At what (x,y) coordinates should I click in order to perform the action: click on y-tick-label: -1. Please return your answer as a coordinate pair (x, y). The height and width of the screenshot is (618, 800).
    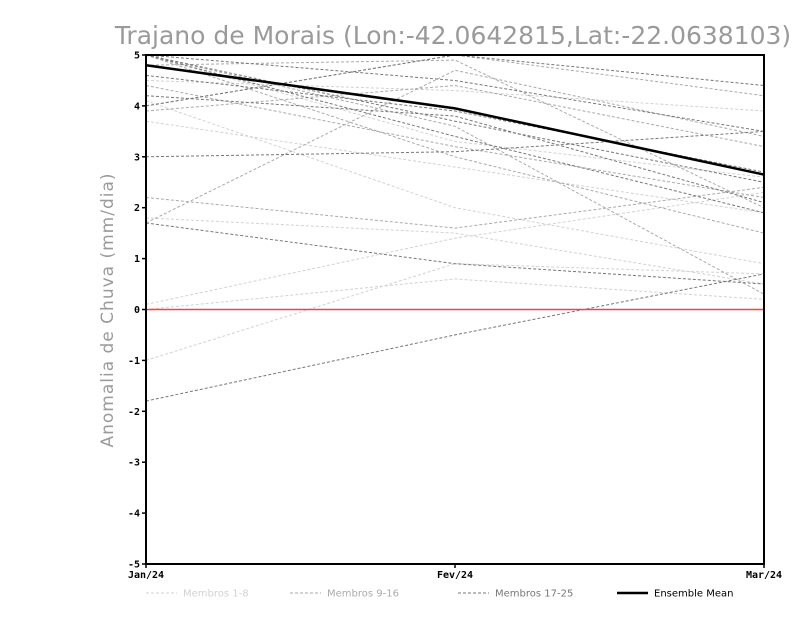
    Looking at the image, I should click on (134, 361).